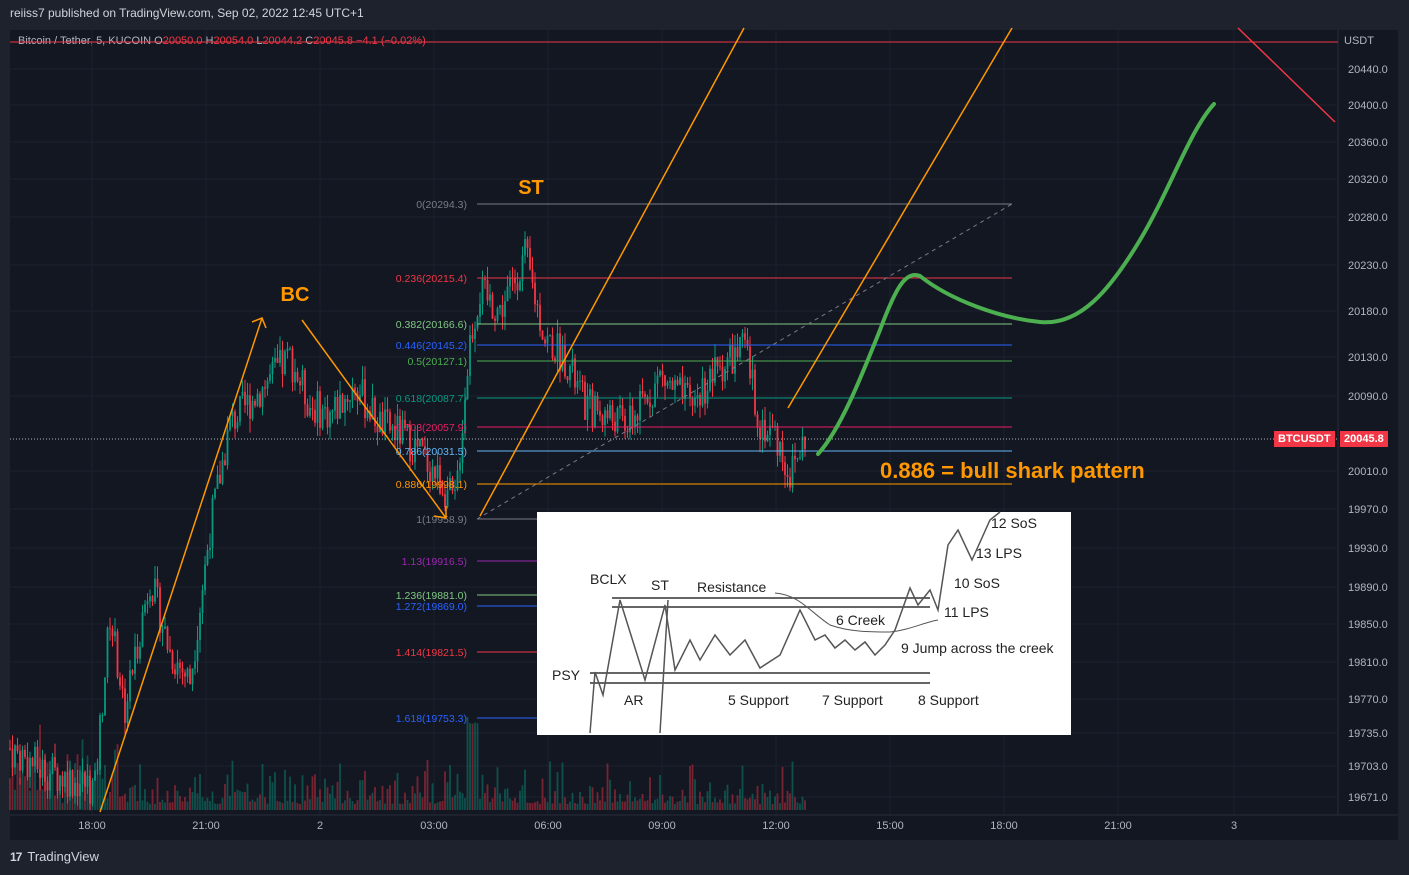 Image resolution: width=1409 pixels, height=875 pixels. Describe the element at coordinates (431, 485) in the screenshot. I see `fib-level-label: 0.886(19998.1)` at that location.